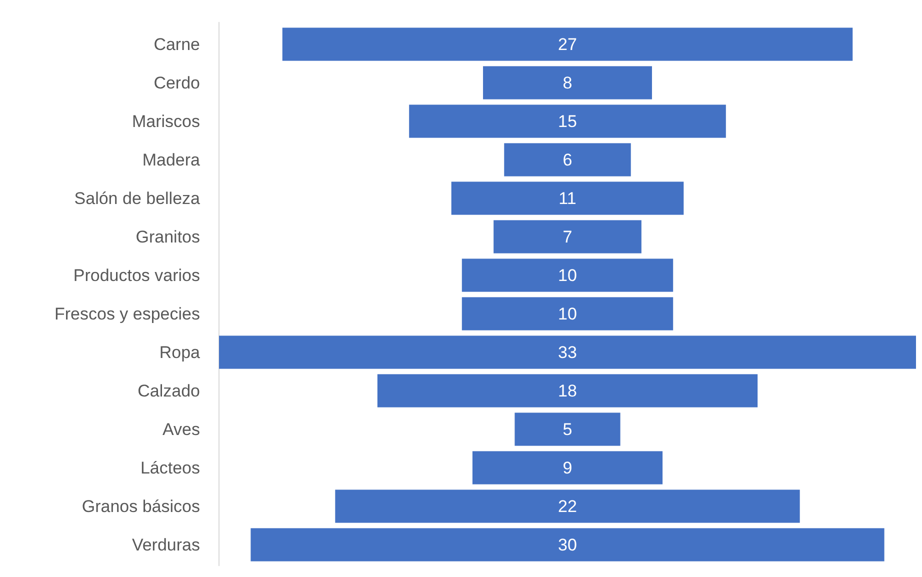 The height and width of the screenshot is (577, 922). Describe the element at coordinates (567, 121) in the screenshot. I see `data-label: 15` at that location.